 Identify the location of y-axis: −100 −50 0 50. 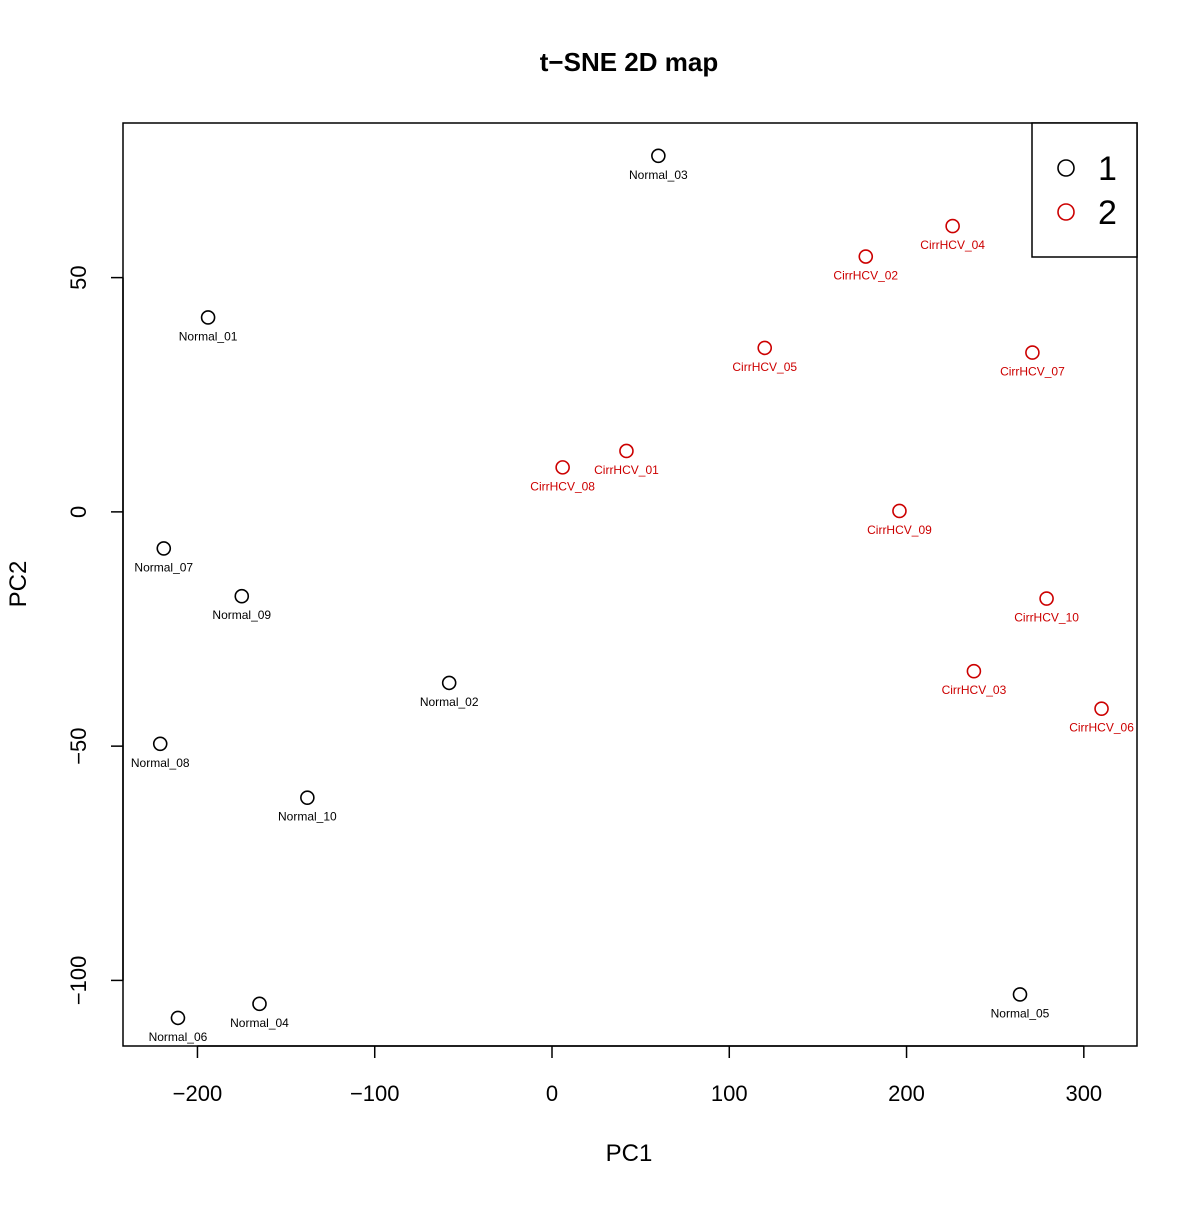
(95, 635).